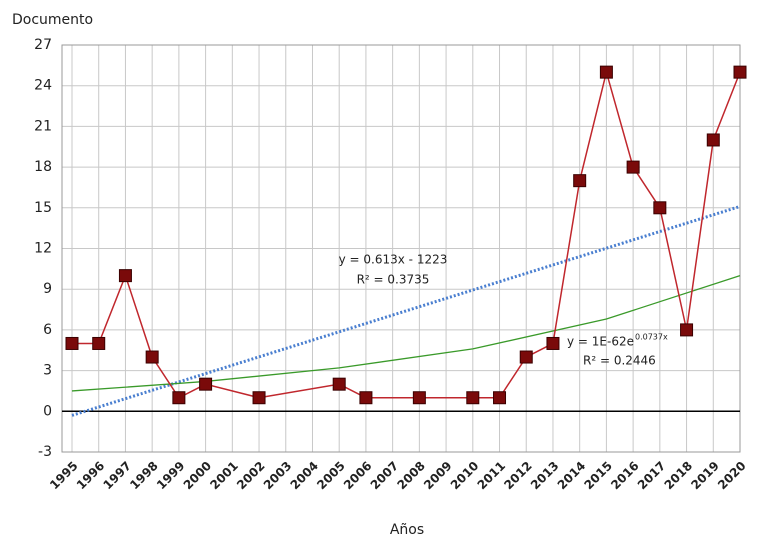  What do you see at coordinates (393, 260) in the screenshot?
I see `annotation: y = 0.613x - 1223` at bounding box center [393, 260].